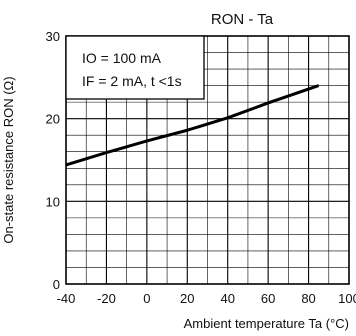 The height and width of the screenshot is (336, 356). I want to click on x-tick-label: 80, so click(308, 298).